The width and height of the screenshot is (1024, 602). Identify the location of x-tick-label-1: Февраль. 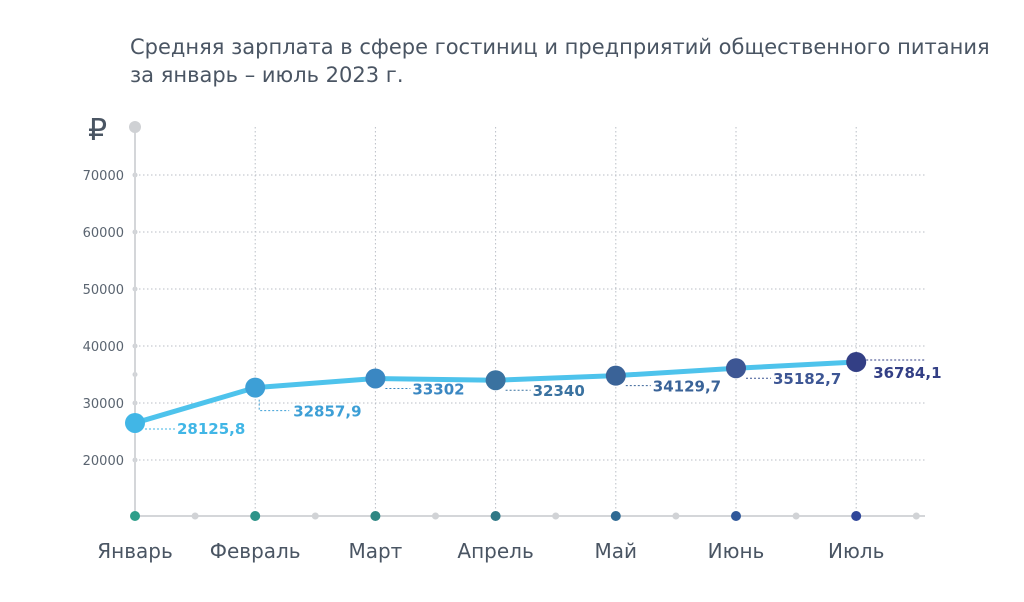
(255, 551).